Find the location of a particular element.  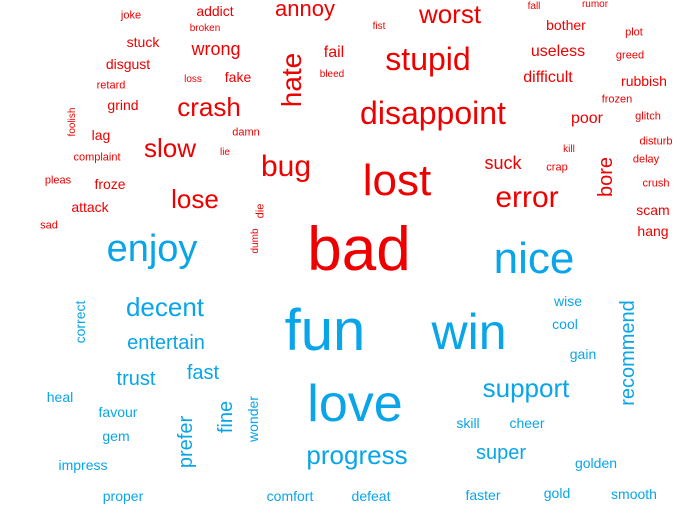

word-hang: hang is located at coordinates (653, 231).